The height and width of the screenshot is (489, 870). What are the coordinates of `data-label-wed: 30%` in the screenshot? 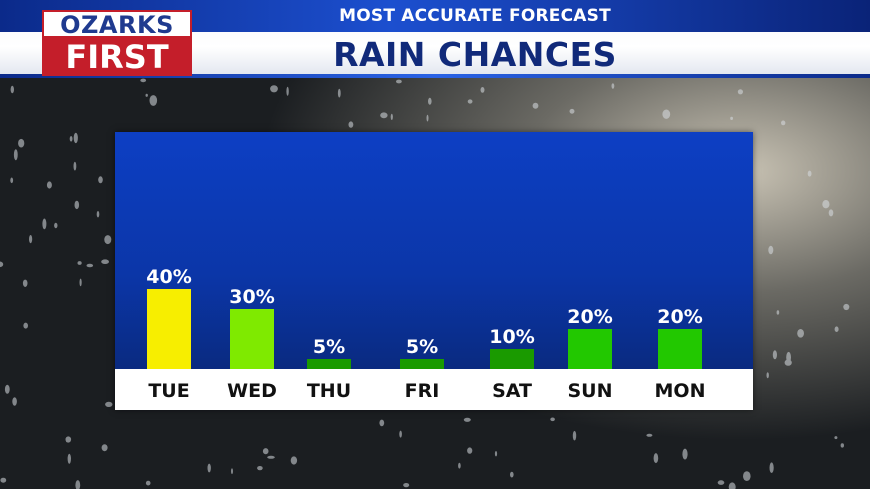 It's located at (251, 297).